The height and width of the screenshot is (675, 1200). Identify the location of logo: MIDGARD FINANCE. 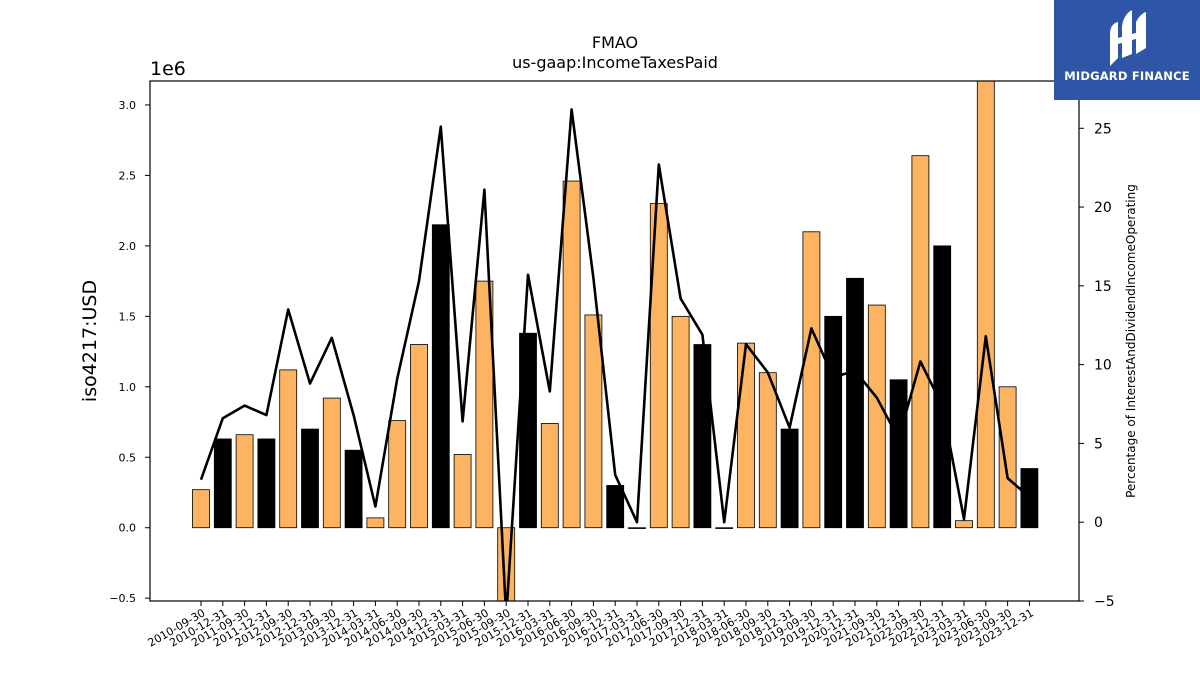
(1127, 50).